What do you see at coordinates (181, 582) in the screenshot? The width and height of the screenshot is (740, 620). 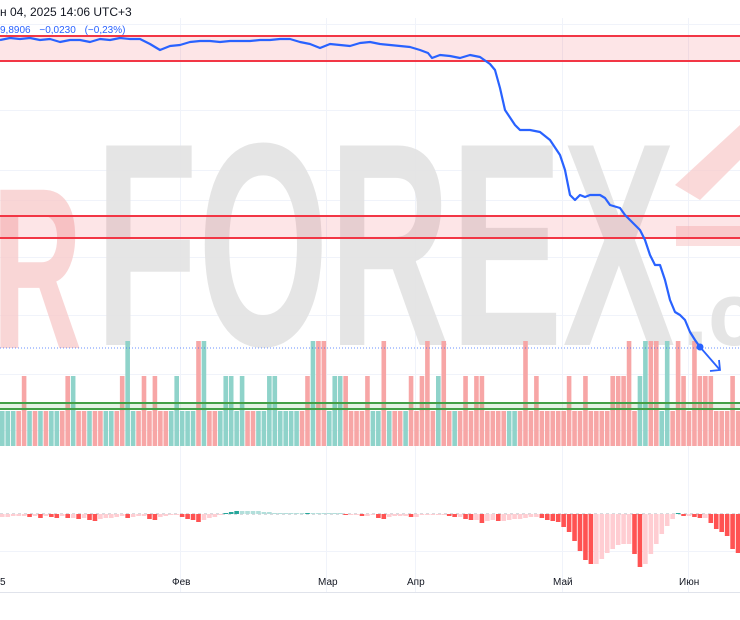 I see `x-axis-label: Фев` at bounding box center [181, 582].